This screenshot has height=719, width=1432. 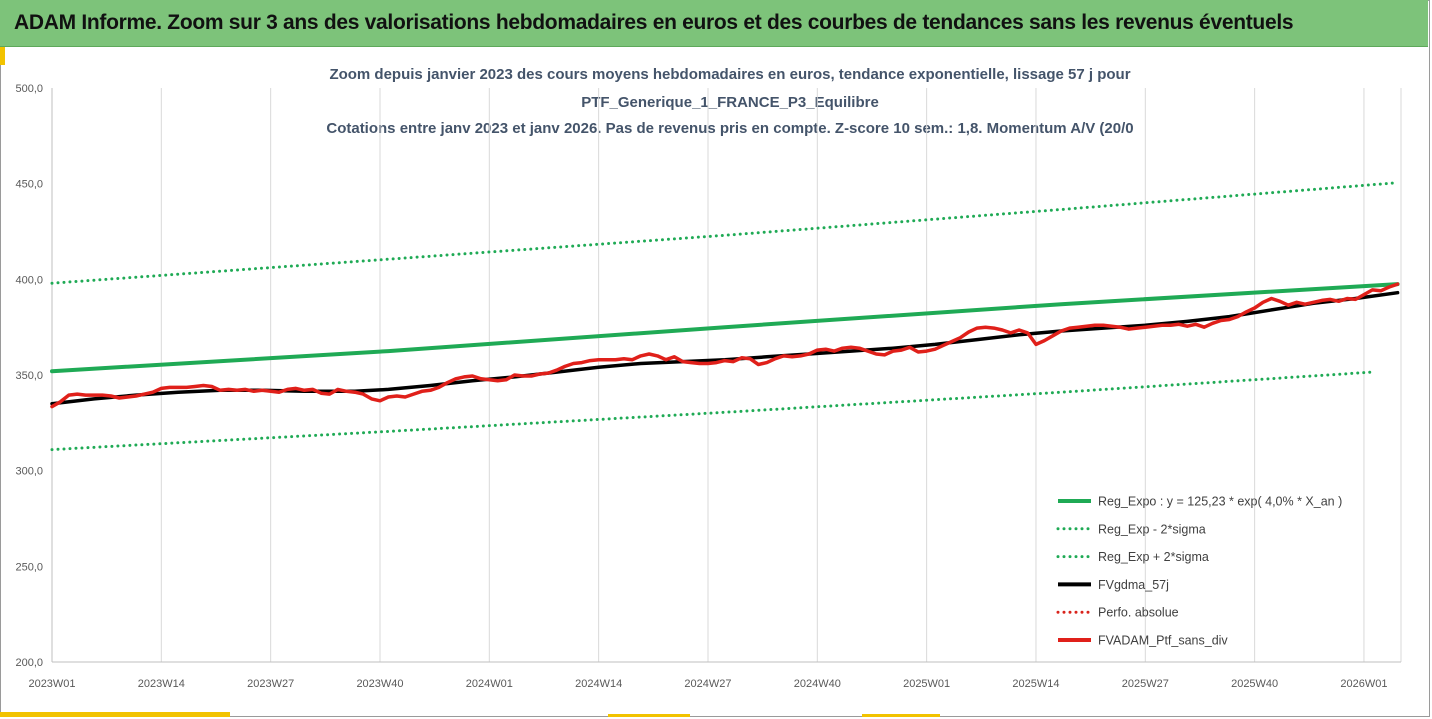 What do you see at coordinates (29, 567) in the screenshot?
I see `y-tick-label: 250,0` at bounding box center [29, 567].